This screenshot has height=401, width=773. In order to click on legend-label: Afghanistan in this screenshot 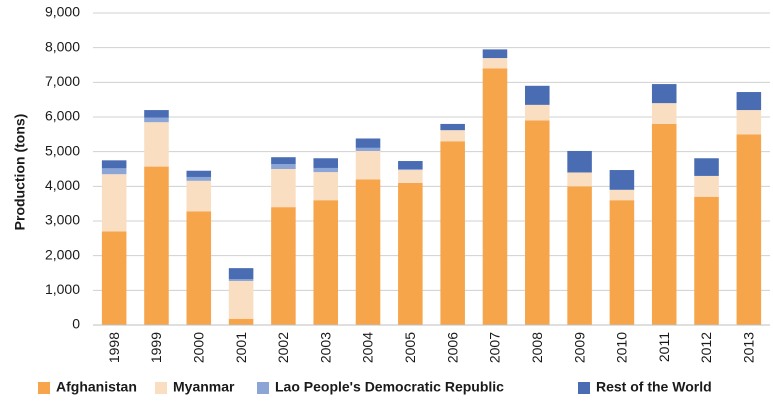, I will do `click(96, 387)`.